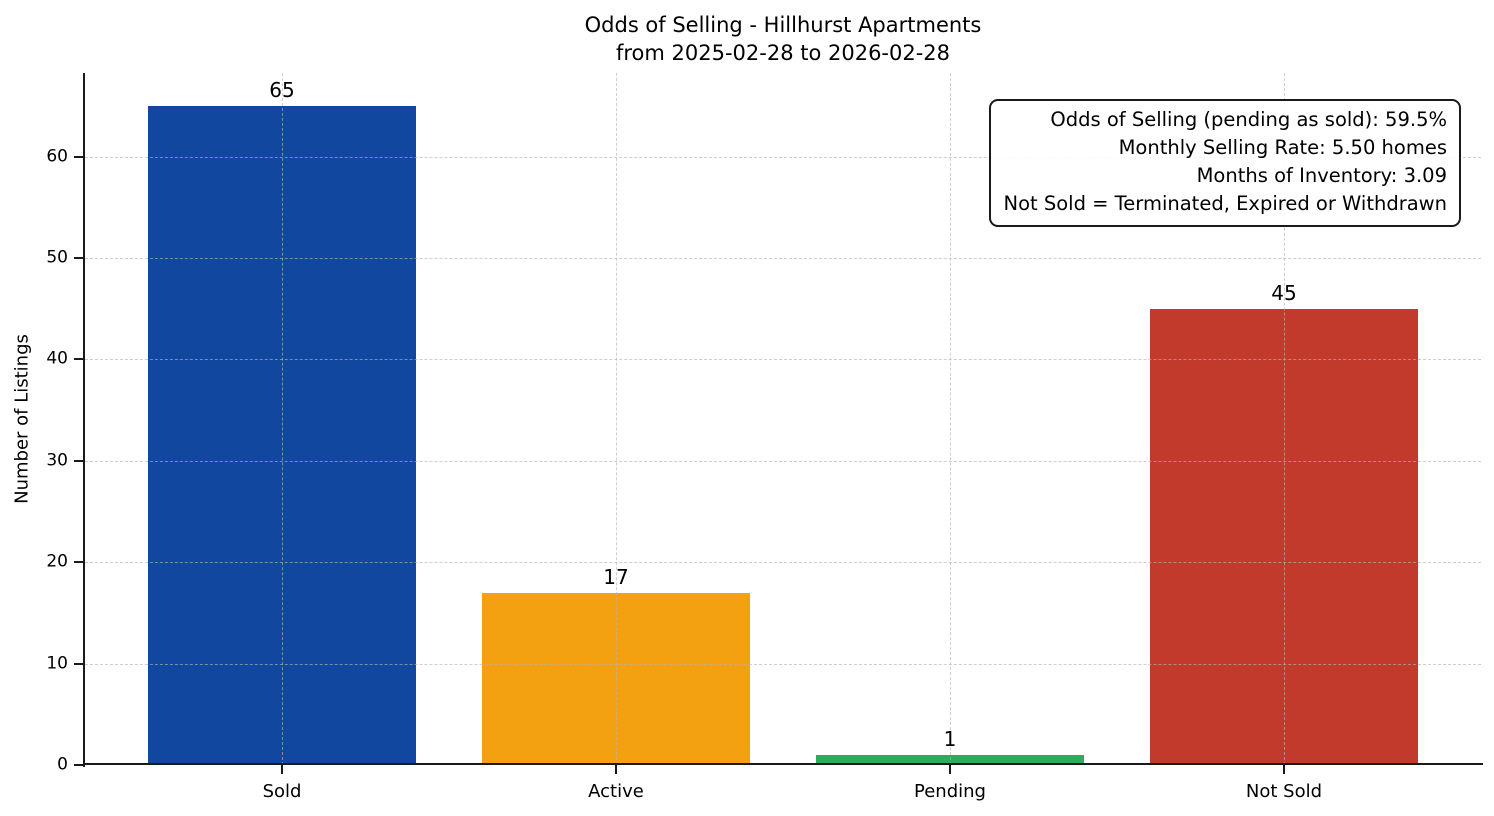 The height and width of the screenshot is (816, 1494). What do you see at coordinates (783, 25) in the screenshot?
I see `chart-title: Odds of Selling - Hillhurst Apartments` at bounding box center [783, 25].